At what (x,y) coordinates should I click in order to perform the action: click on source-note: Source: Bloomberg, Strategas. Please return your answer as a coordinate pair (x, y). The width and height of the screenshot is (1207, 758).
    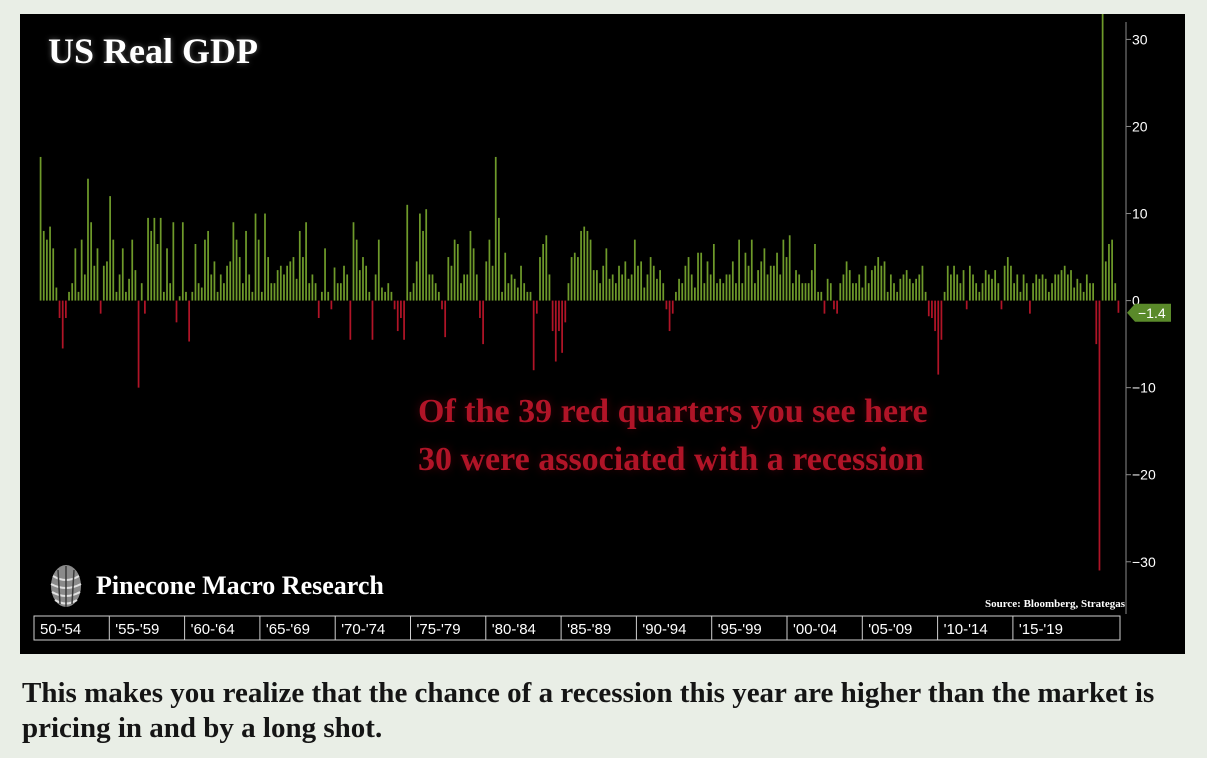
    Looking at the image, I should click on (1054, 604).